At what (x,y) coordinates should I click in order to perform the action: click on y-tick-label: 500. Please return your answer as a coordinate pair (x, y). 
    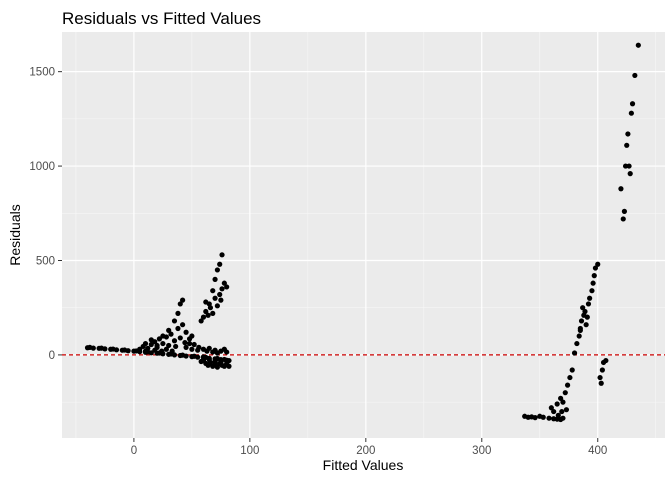
    Looking at the image, I should click on (45, 261).